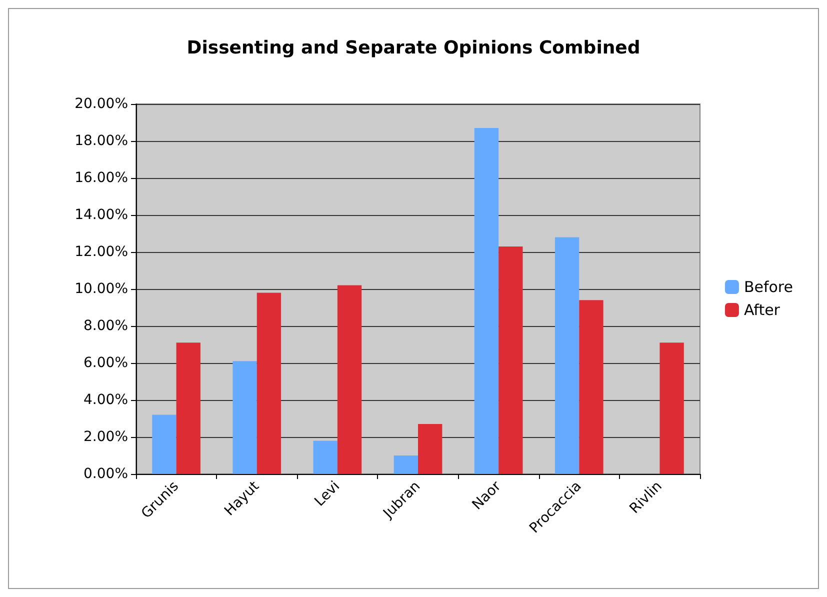 The image size is (827, 597). Describe the element at coordinates (101, 289) in the screenshot. I see `y-tick-label: 10.00%` at that location.